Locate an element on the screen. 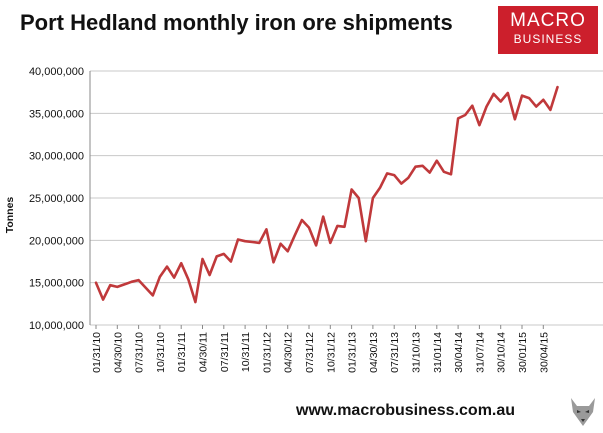 This screenshot has width=603, height=433. x-tick-label: 30/04/15 is located at coordinates (544, 352).